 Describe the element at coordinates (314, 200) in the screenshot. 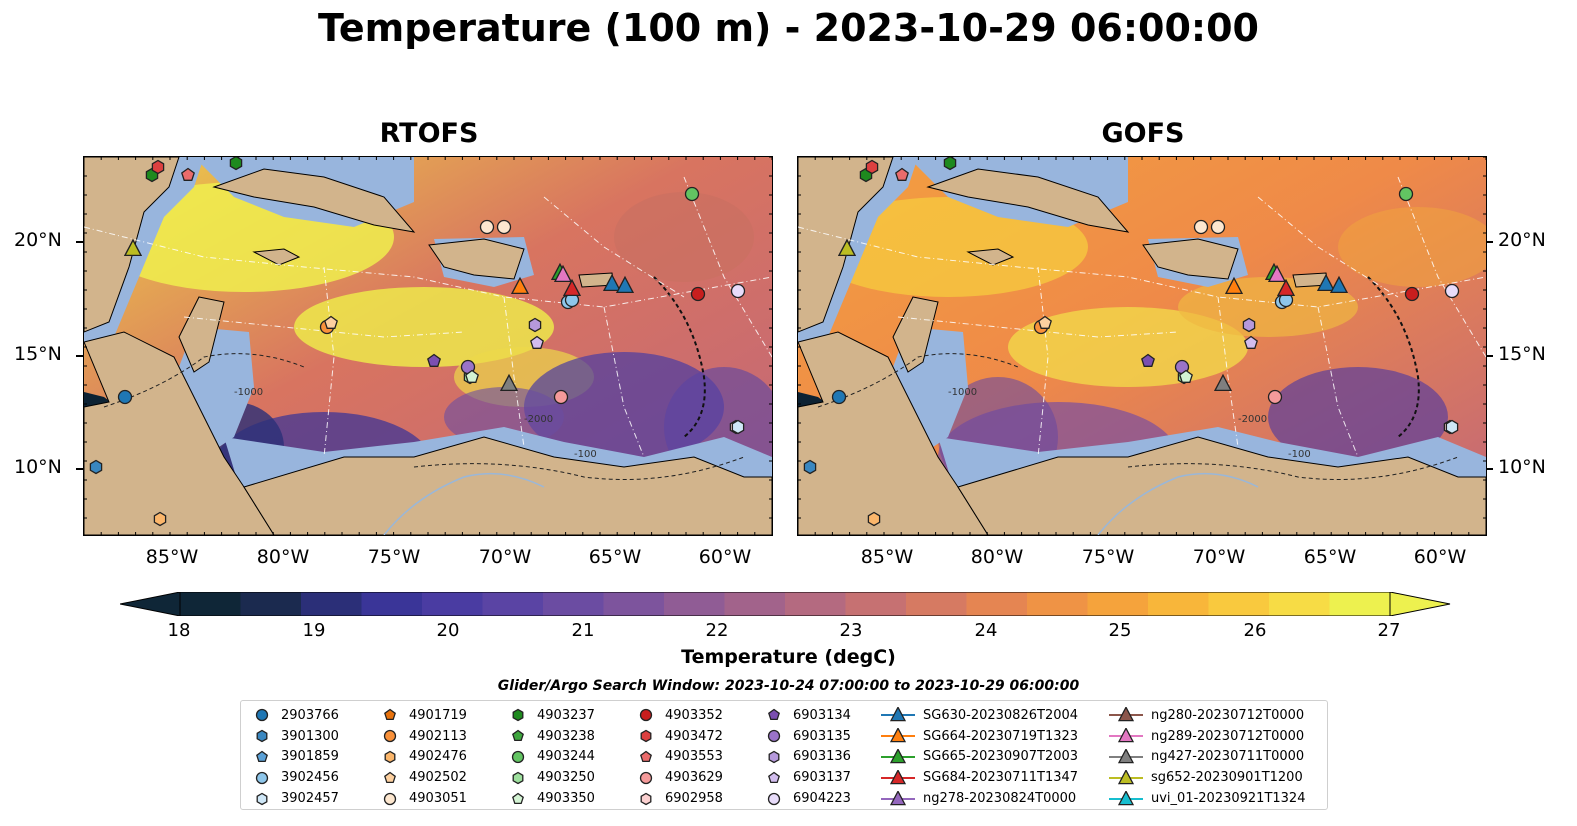

I see `cuba` at that location.